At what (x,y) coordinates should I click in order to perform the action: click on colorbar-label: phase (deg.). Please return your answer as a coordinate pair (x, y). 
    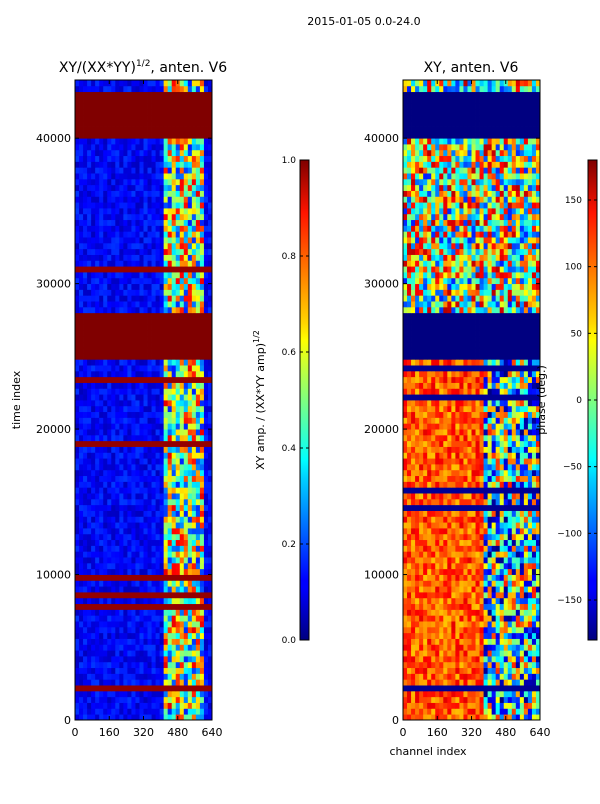
    Looking at the image, I should click on (541, 400).